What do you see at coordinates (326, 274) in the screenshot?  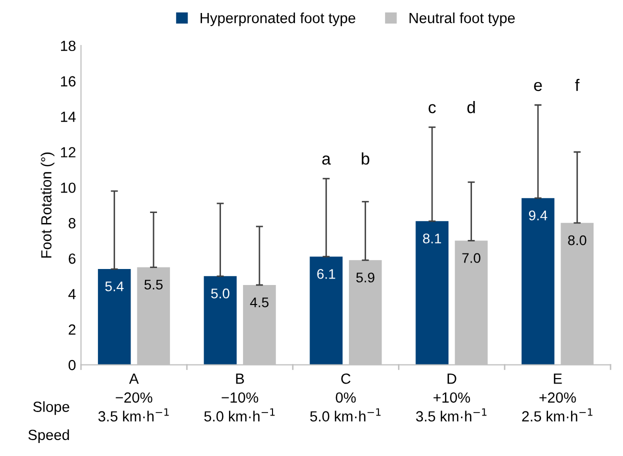 I see `data-label: 6.1` at bounding box center [326, 274].